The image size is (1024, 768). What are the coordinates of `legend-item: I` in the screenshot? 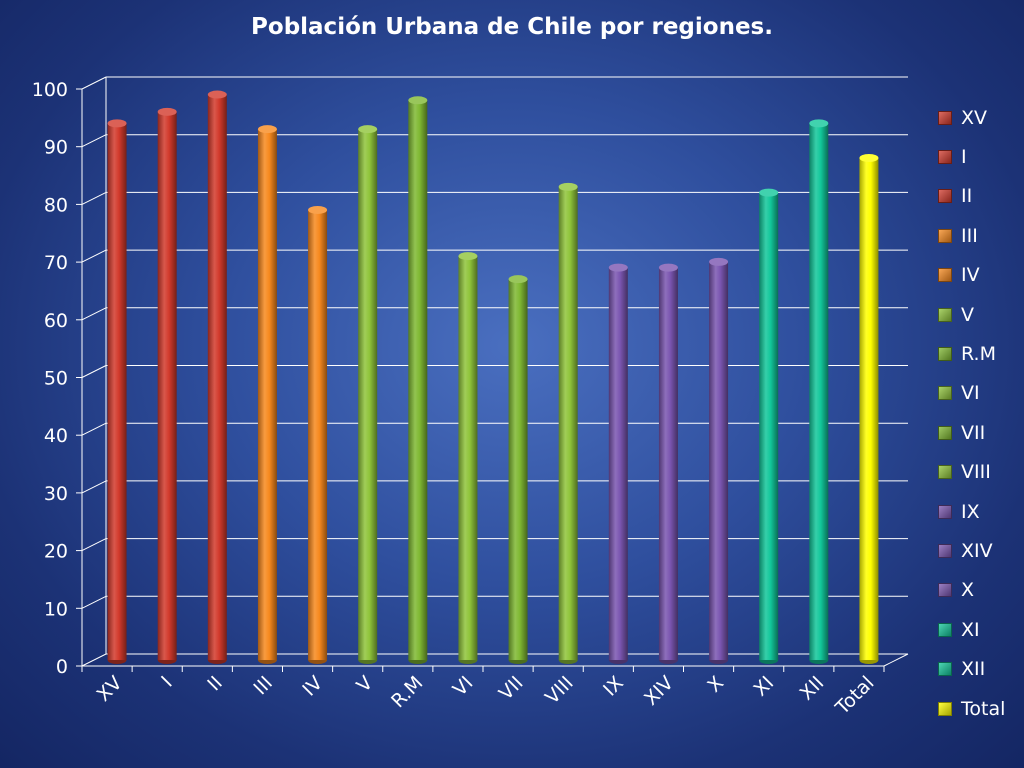 It's located at (981, 156).